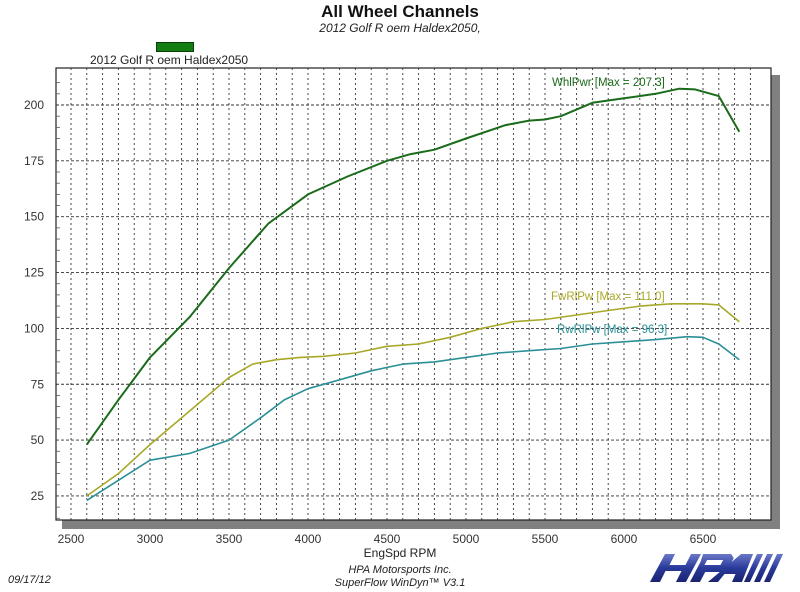 This screenshot has width=800, height=592. Describe the element at coordinates (38, 384) in the screenshot. I see `y-tick-label: 75` at that location.